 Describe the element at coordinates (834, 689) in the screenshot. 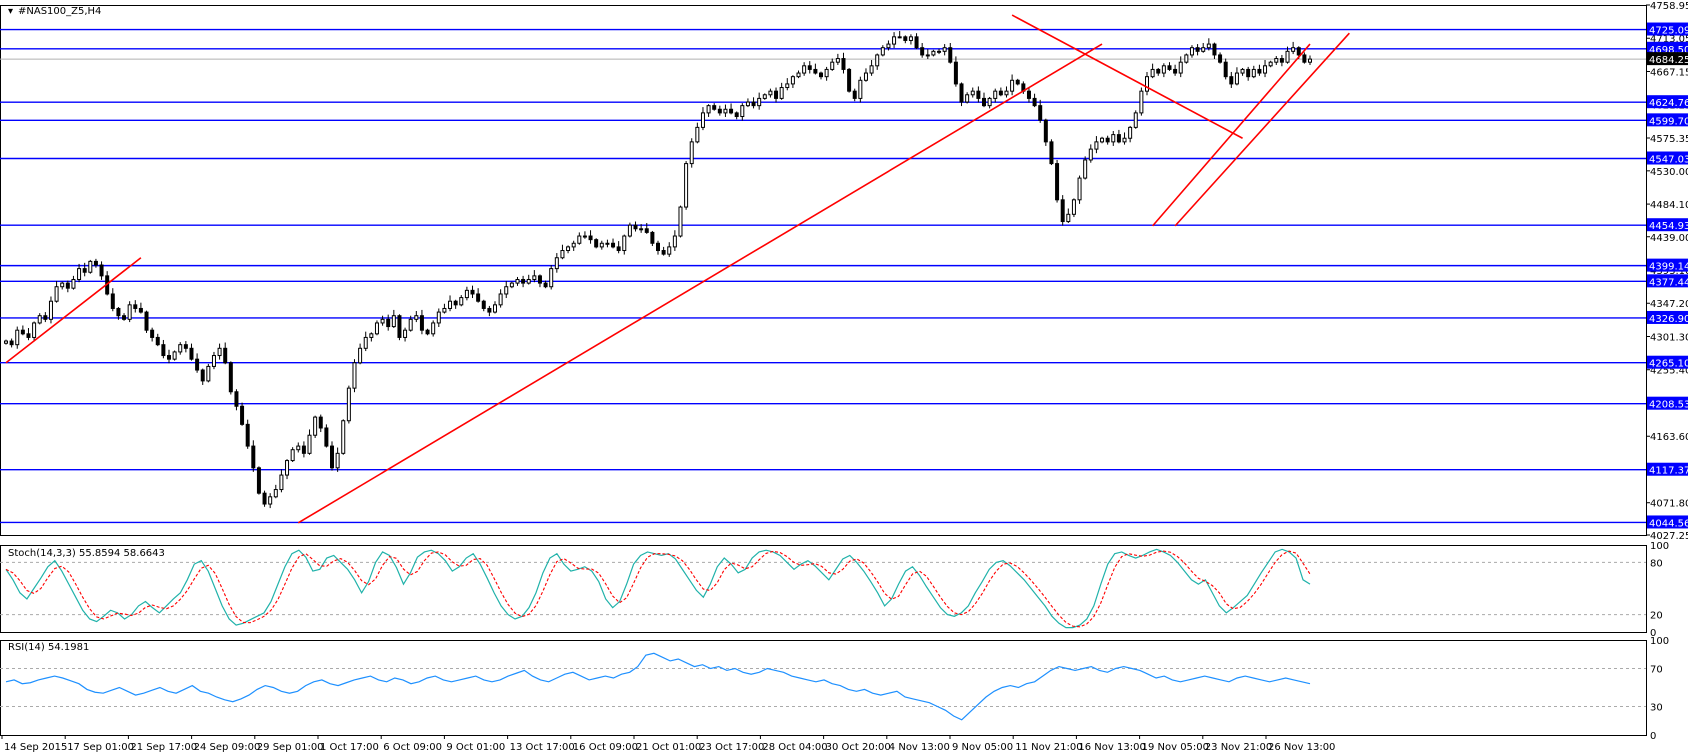

I see `rsi-pane: 100 70 30 0` at that location.